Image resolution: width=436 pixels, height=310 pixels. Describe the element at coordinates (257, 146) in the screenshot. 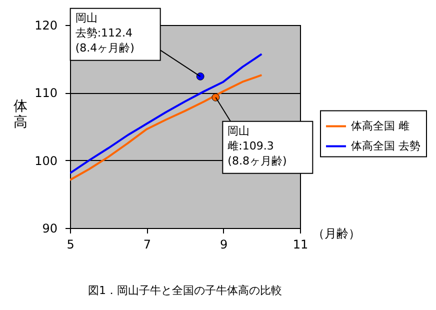

I see `annotation: 岡山雌:109.3(8.8ヶ月齢)` at that location.